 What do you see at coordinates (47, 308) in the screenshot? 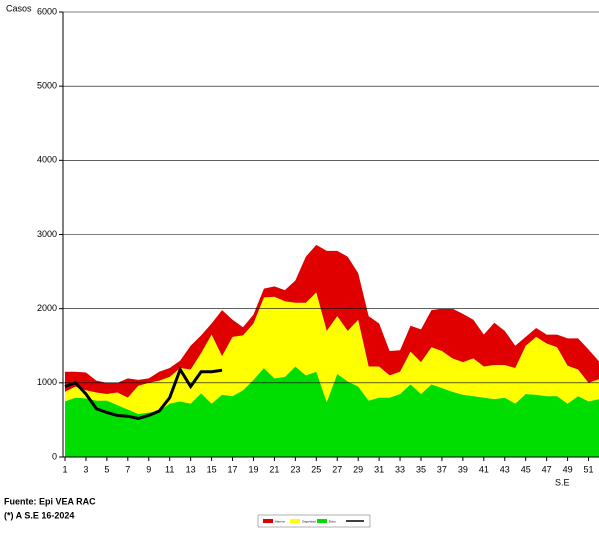
I see `y-tick-label: 2000` at bounding box center [47, 308].